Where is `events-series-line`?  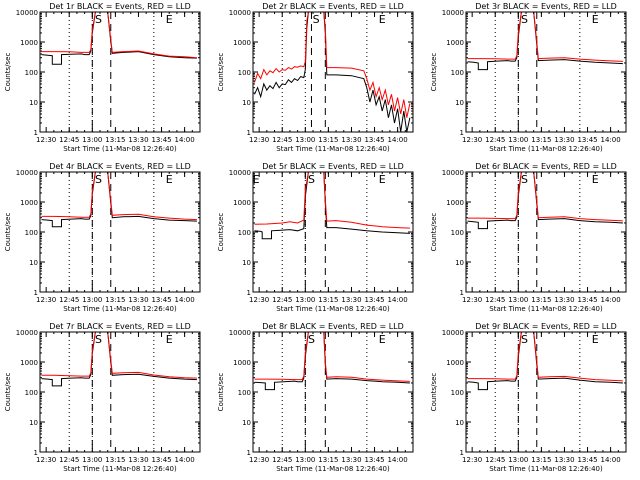 events-series-line is located at coordinates (545, 41).